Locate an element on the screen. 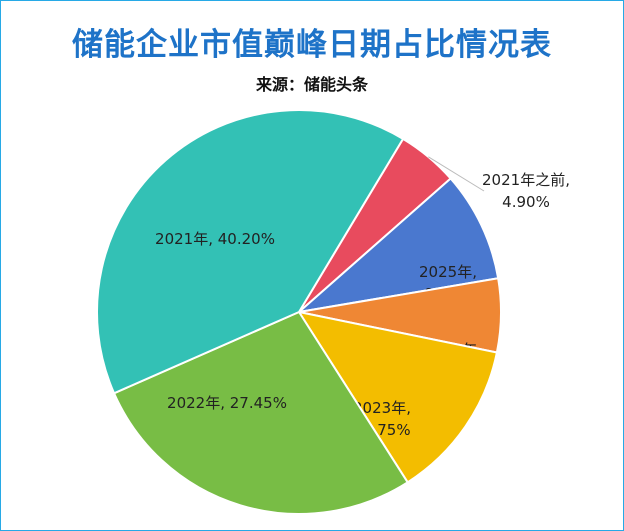 This screenshot has width=624, height=531. slice-label-2022年: 2022年, 27.45% is located at coordinates (227, 403).